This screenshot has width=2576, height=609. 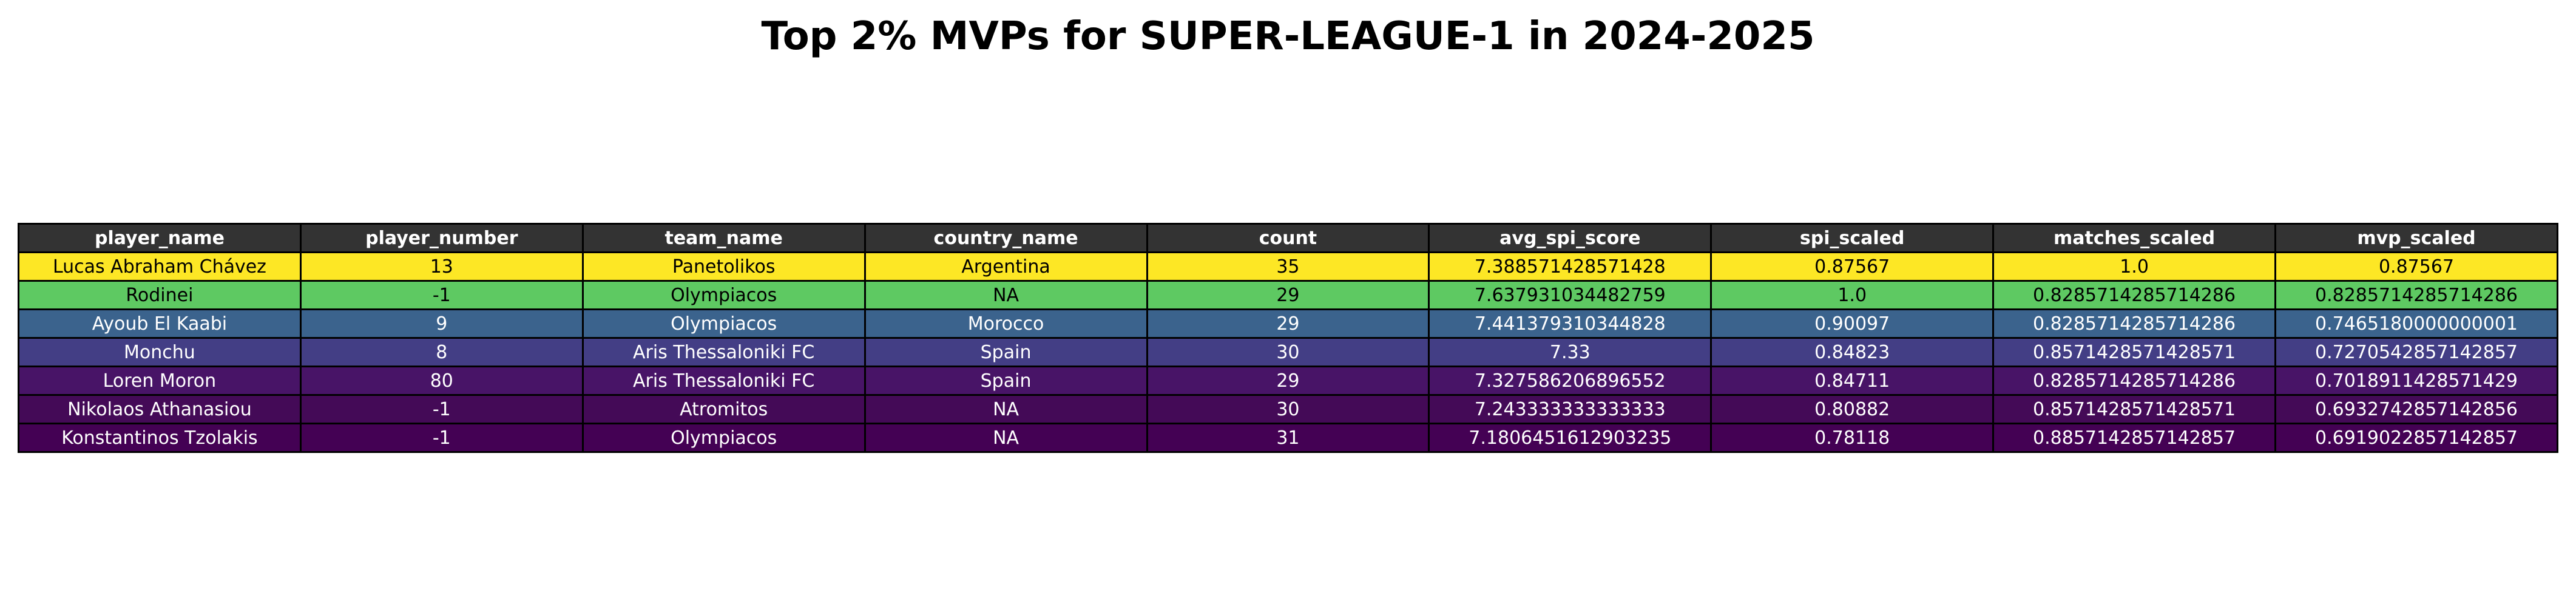 I want to click on table-cell: 0.7018911428571429, so click(x=2416, y=381).